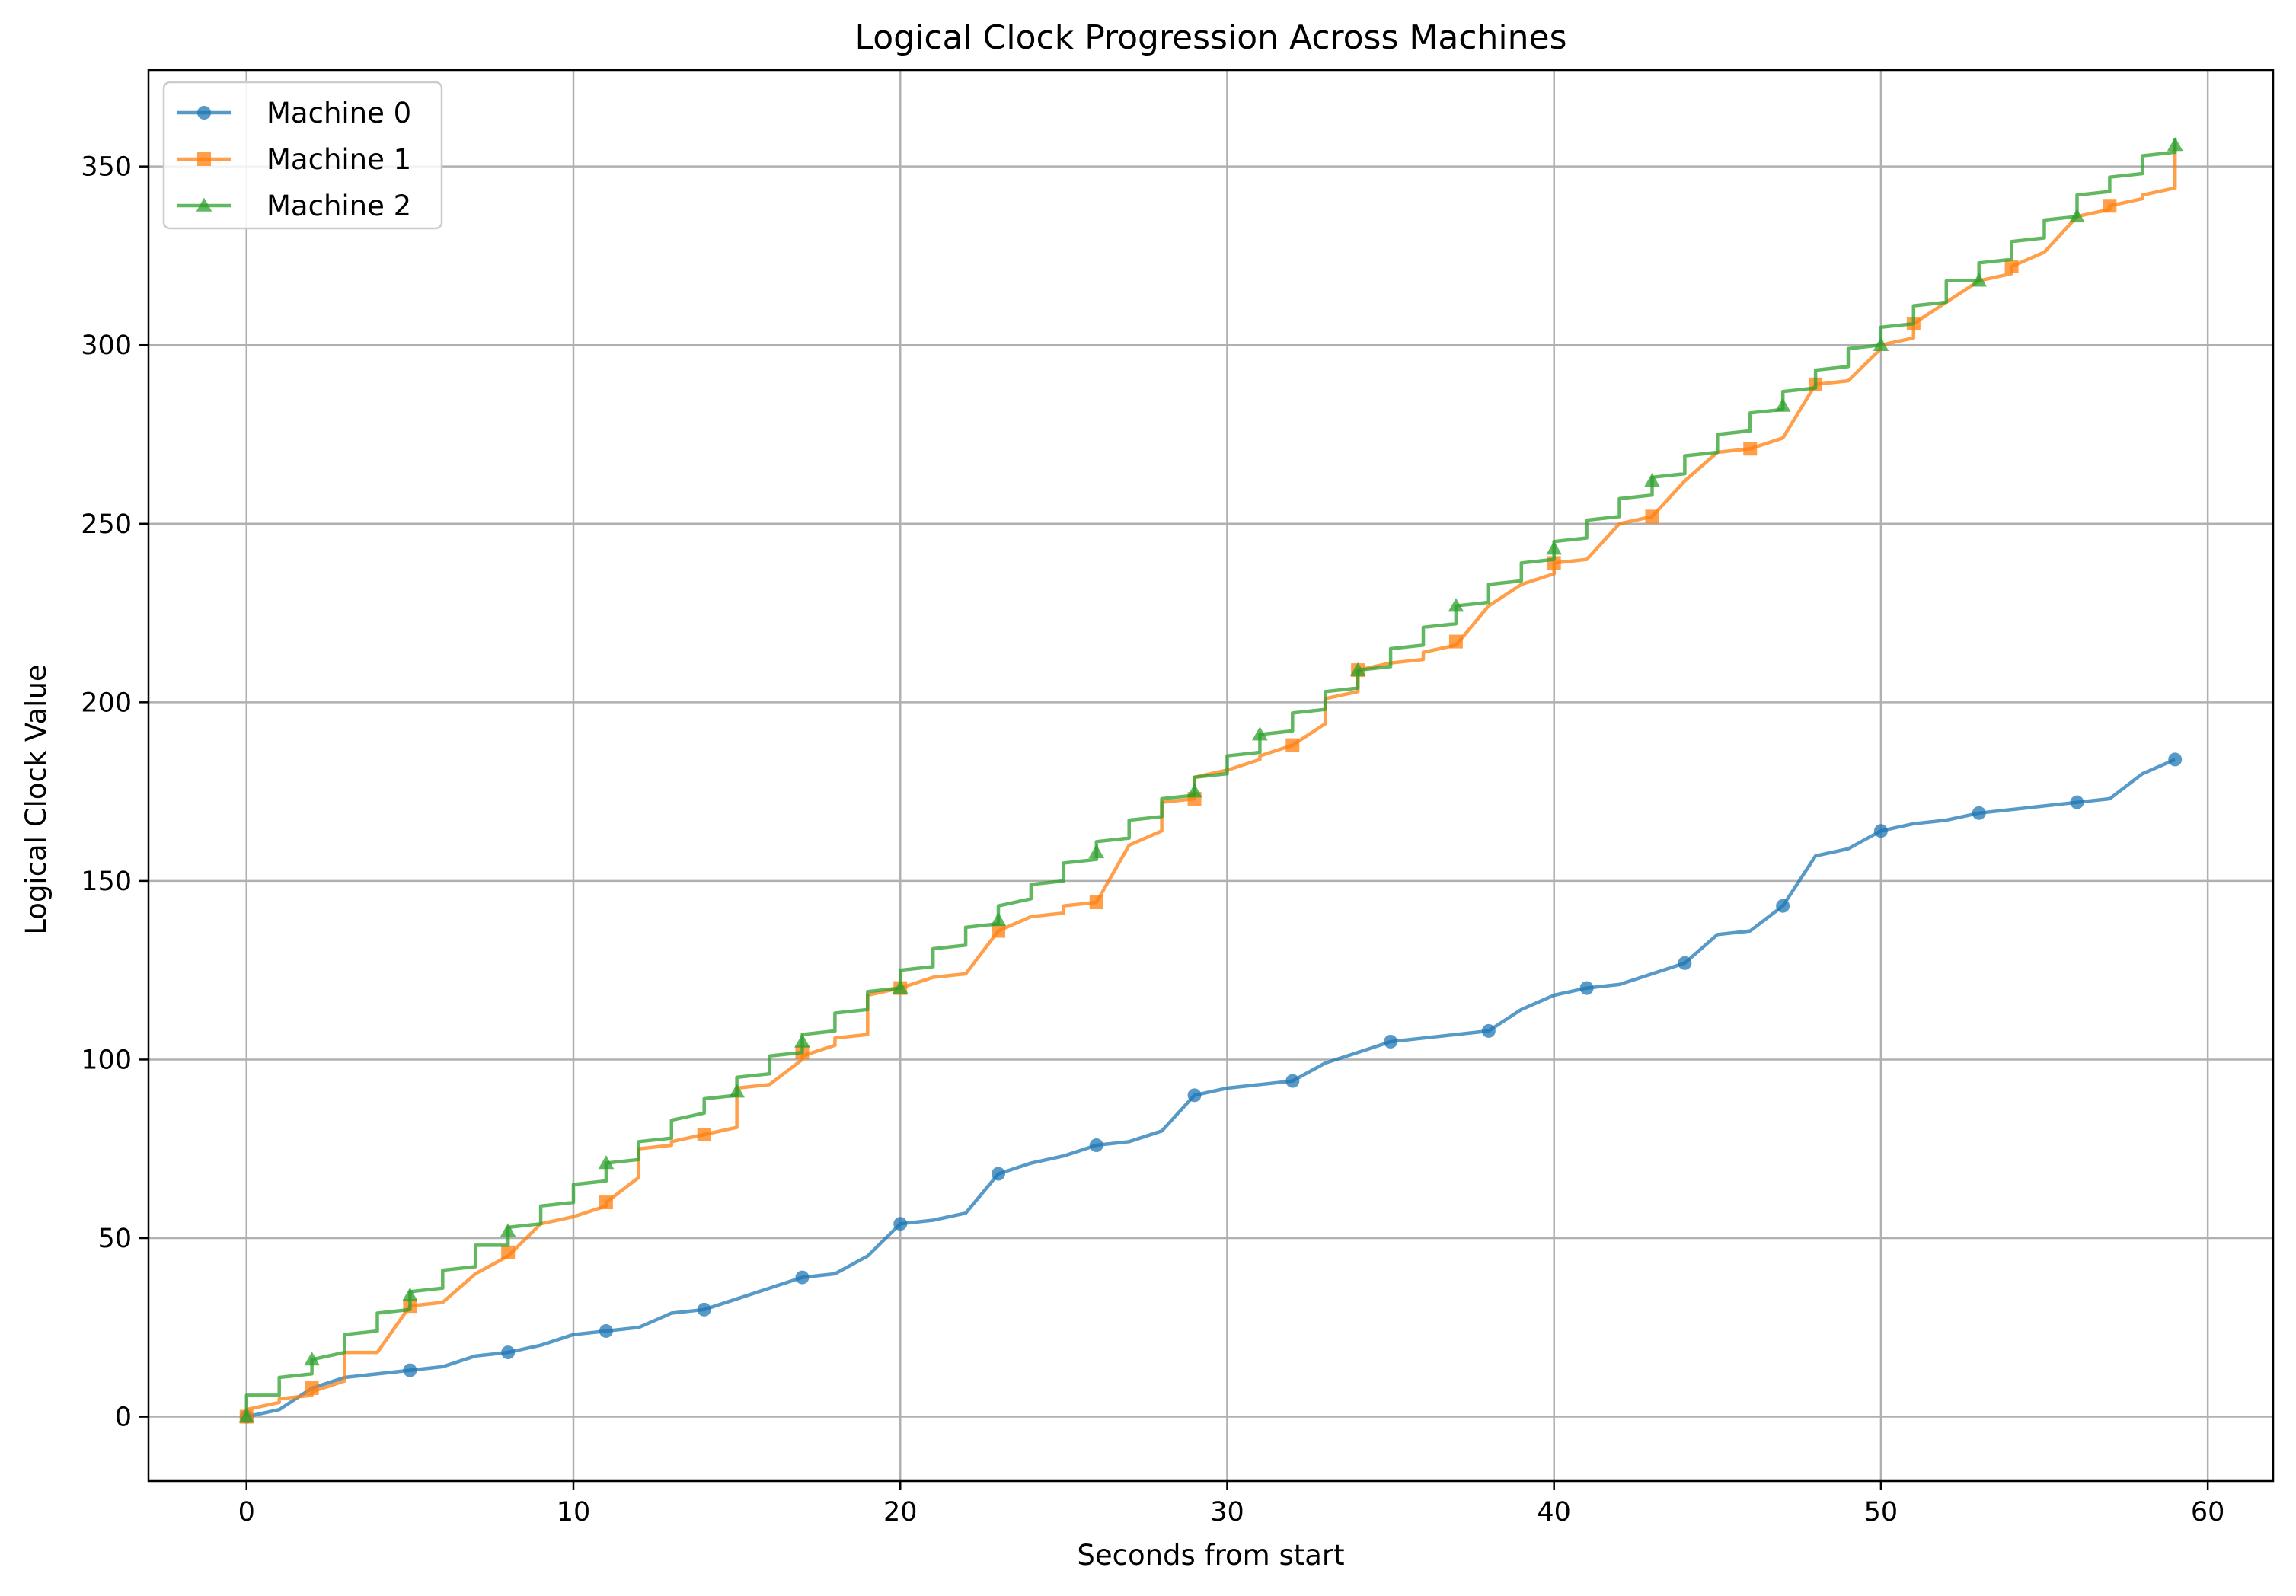 This screenshot has height=1596, width=2296. What do you see at coordinates (574, 1512) in the screenshot?
I see `x-tick-label: 10` at bounding box center [574, 1512].